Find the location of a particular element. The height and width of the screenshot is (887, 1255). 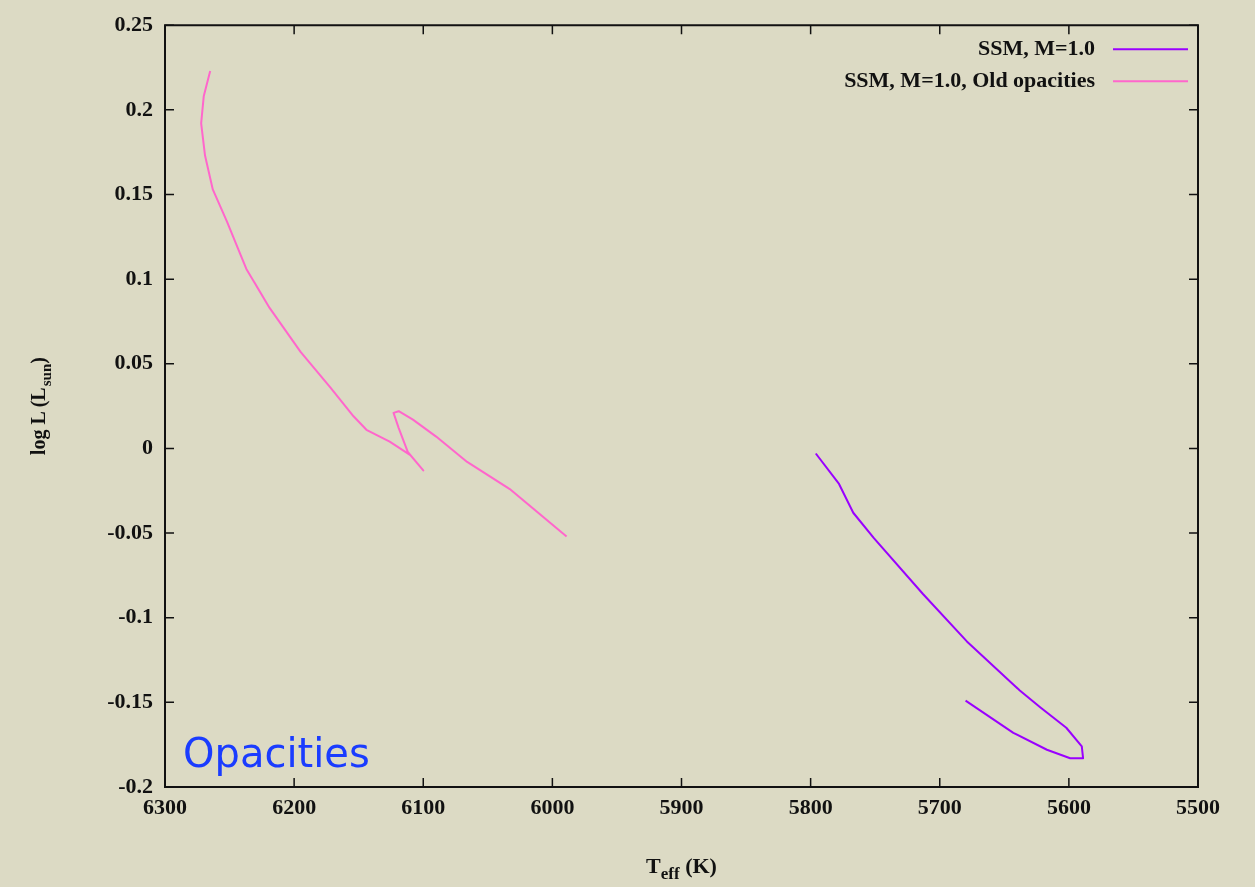

y-tick-label: 0.15 is located at coordinates (133, 193).